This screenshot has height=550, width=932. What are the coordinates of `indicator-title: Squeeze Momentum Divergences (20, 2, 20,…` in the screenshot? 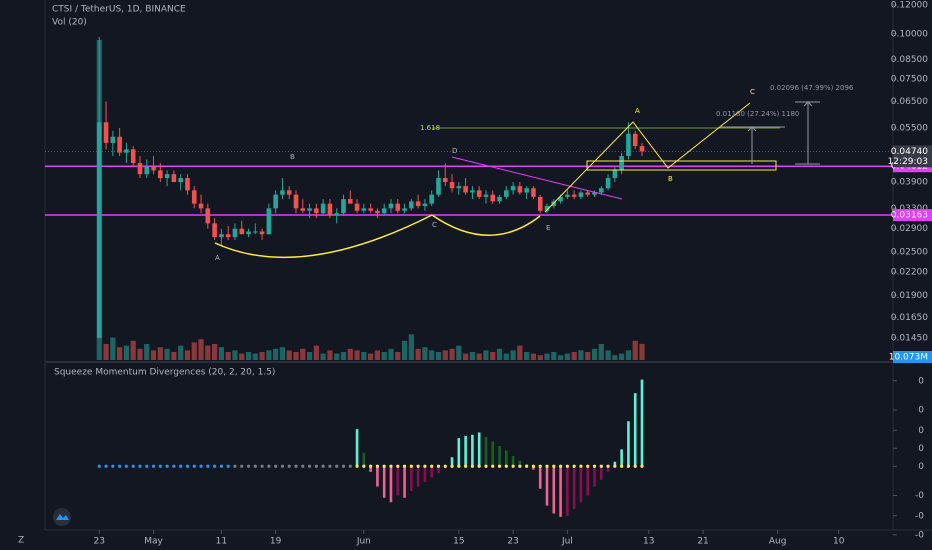 It's located at (164, 373).